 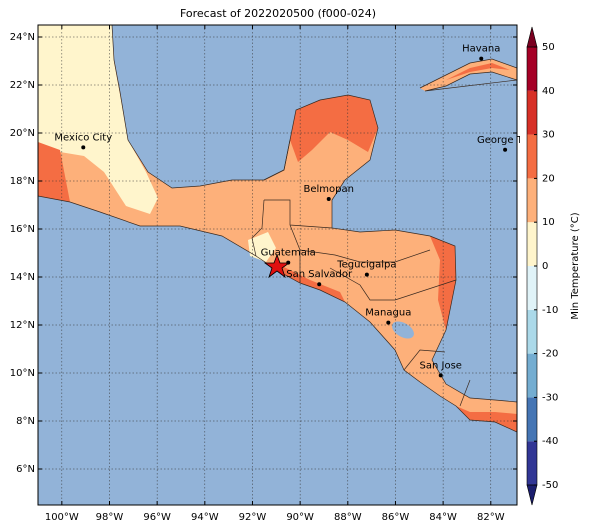 What do you see at coordinates (25, 469) in the screenshot?
I see `y-tick-label: 6°N` at bounding box center [25, 469].